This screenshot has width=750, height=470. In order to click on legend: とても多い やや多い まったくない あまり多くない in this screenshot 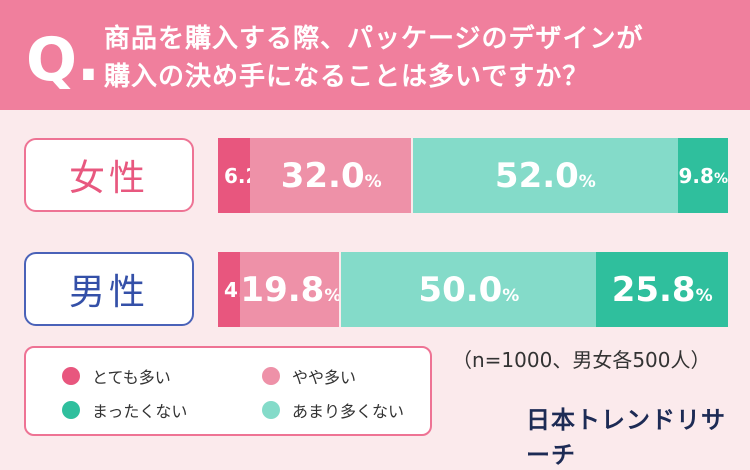, I will do `click(228, 391)`.